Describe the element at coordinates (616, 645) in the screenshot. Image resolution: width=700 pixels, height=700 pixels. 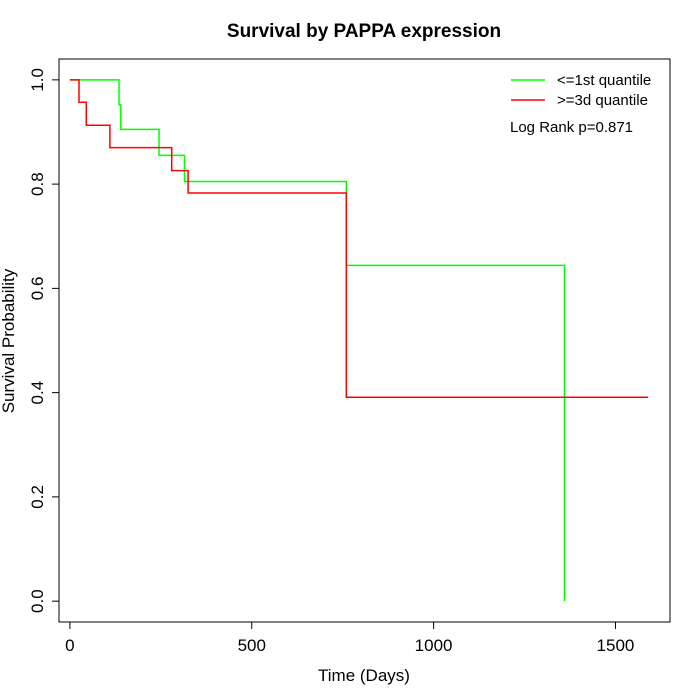
I see `x-tick-label: 1500` at that location.